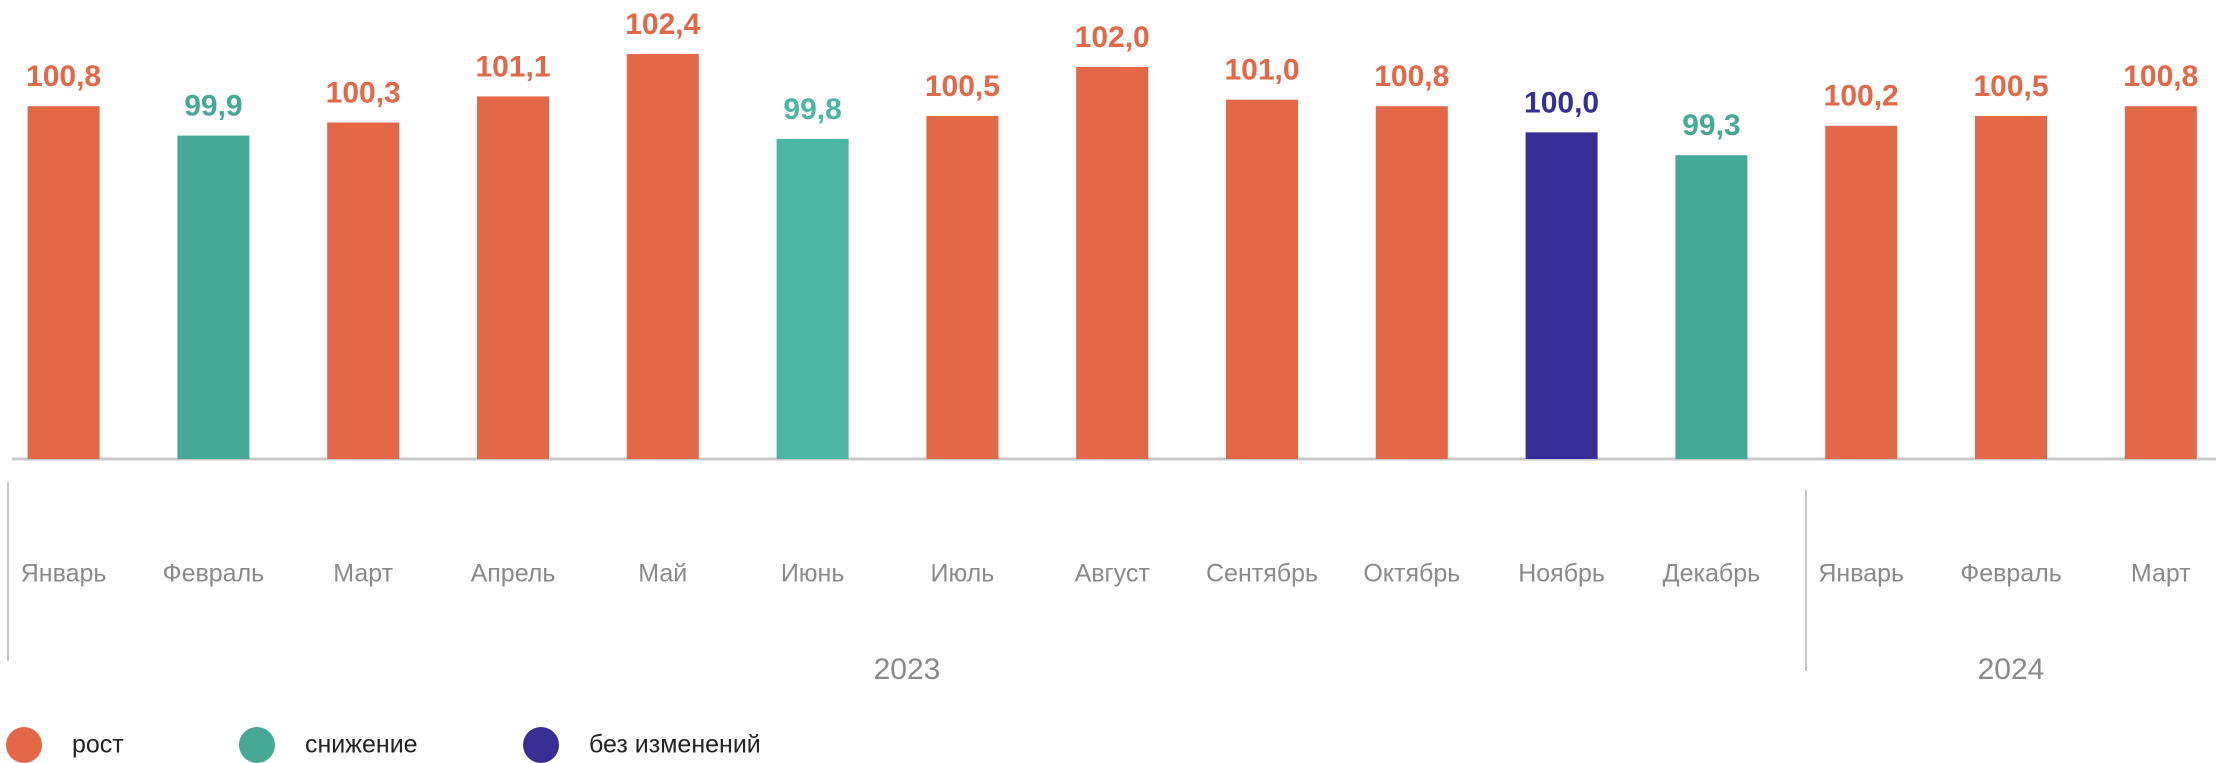 This screenshot has height=763, width=2216. What do you see at coordinates (363, 92) in the screenshot?
I see `value-label: 100,3` at bounding box center [363, 92].